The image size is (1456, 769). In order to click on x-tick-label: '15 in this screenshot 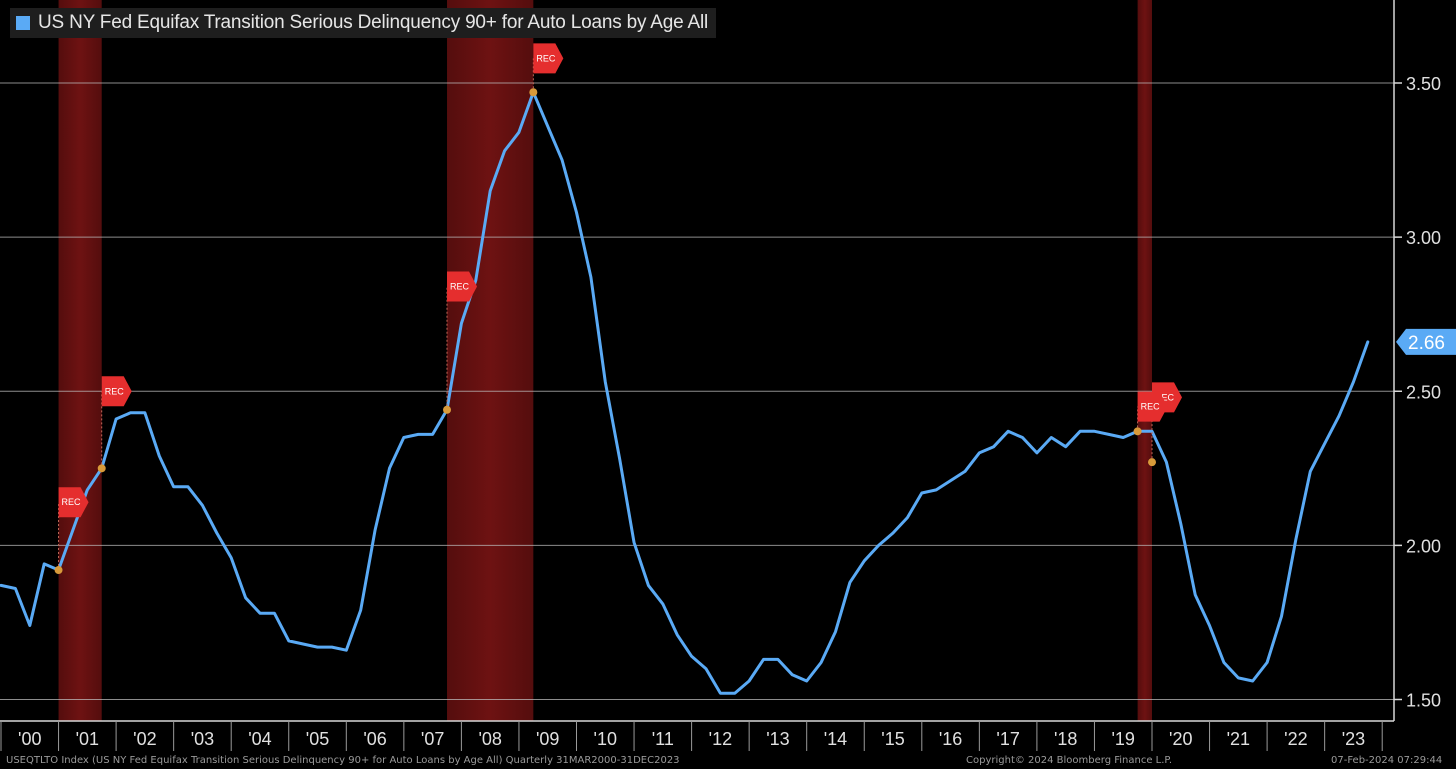, I will do `click(892, 739)`.